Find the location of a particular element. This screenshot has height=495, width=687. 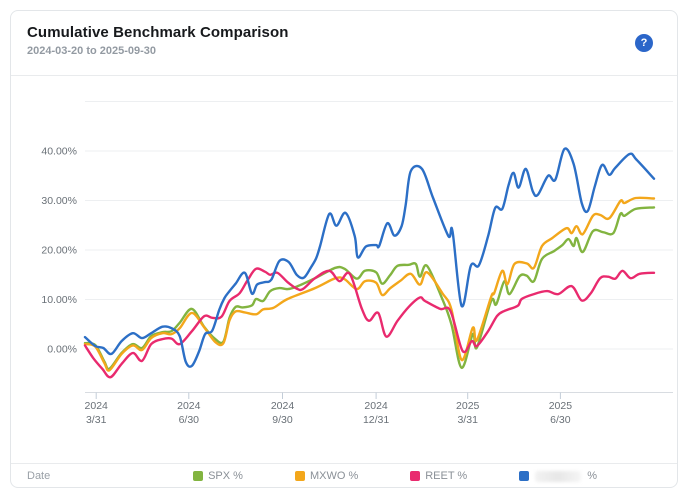

legend-item-spx: SPX % is located at coordinates (218, 476).